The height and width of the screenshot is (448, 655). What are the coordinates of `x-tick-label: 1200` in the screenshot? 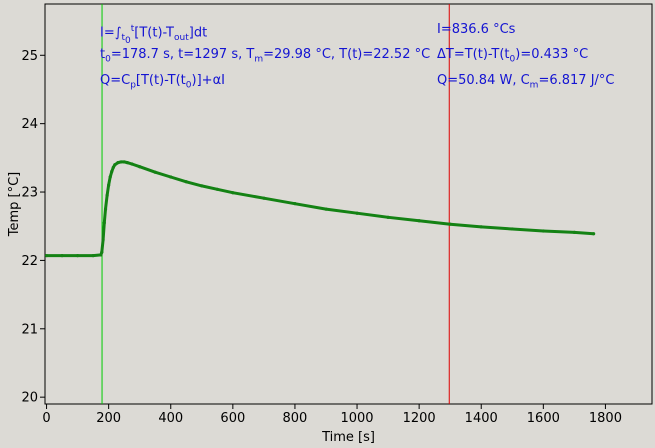 It's located at (419, 418).